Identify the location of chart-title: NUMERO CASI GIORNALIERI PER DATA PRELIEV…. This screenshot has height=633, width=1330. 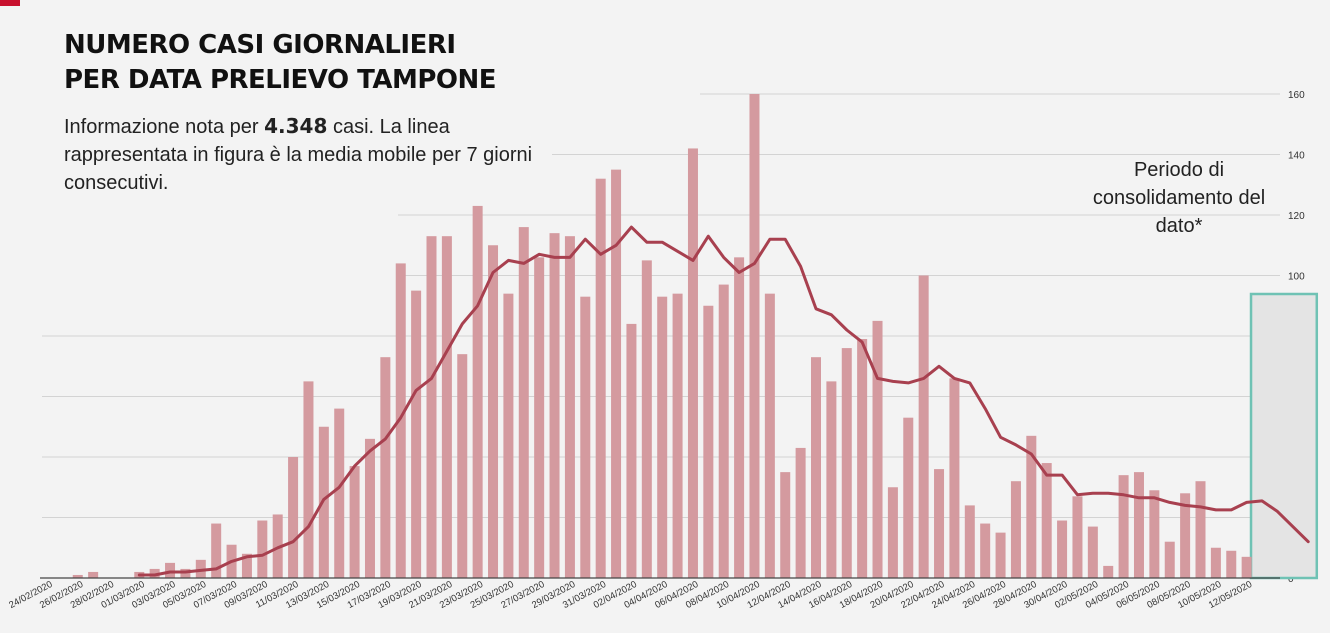
(280, 63).